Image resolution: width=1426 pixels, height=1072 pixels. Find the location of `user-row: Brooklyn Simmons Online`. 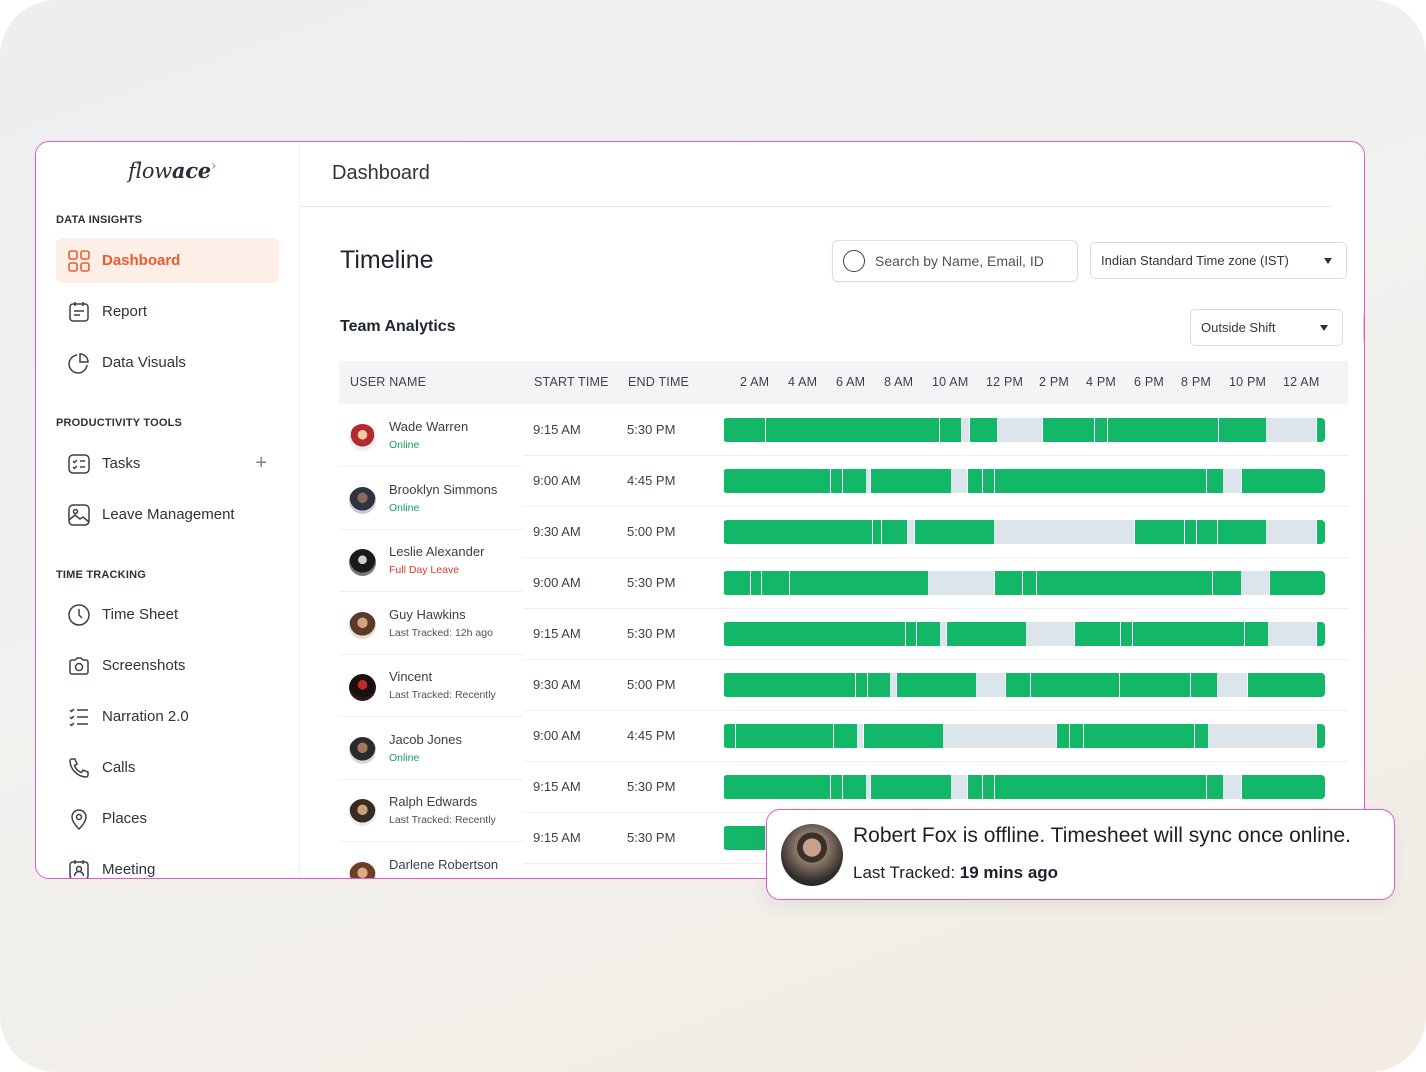

user-row: Brooklyn Simmons Online is located at coordinates (431, 499).